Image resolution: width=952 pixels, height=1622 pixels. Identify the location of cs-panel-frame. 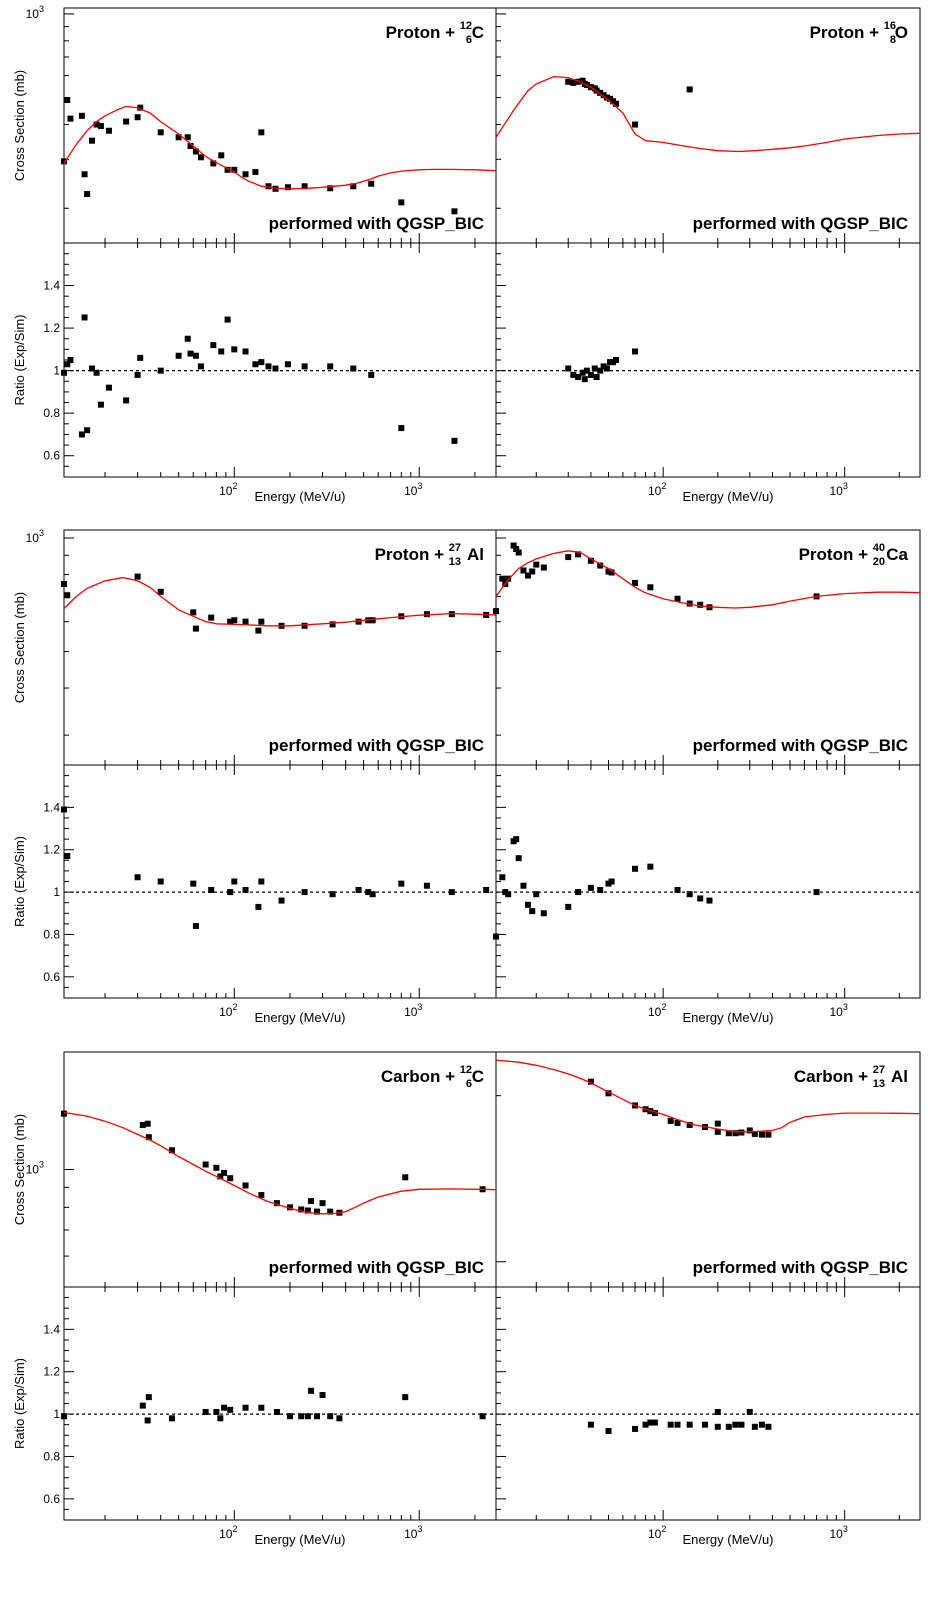
(280, 125).